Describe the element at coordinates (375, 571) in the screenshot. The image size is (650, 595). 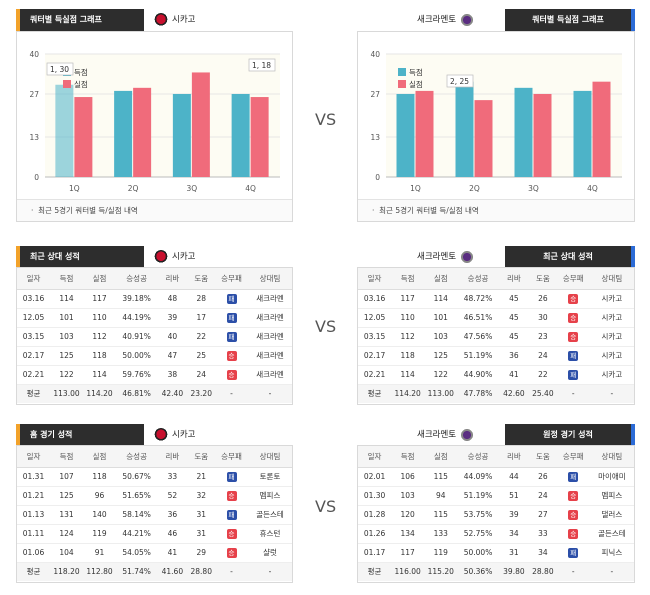
I see `average-cell: 평균` at that location.